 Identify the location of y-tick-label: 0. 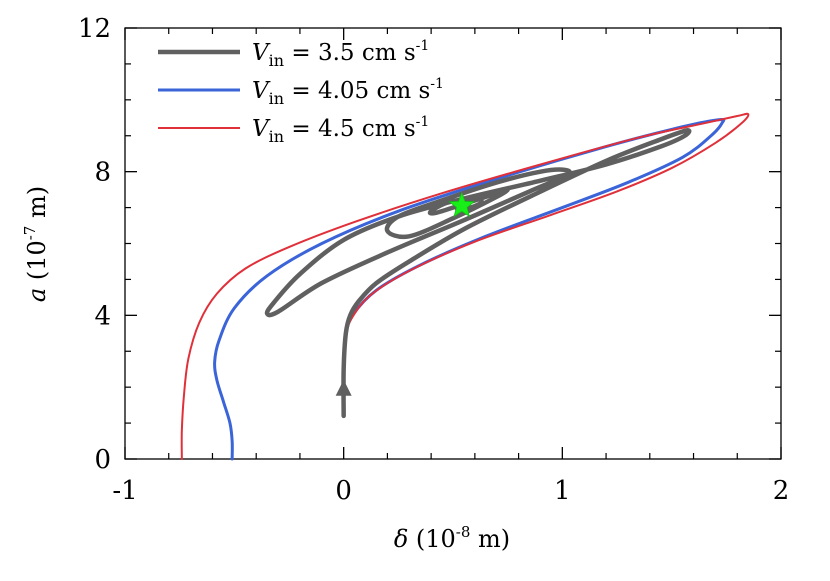
(102, 460).